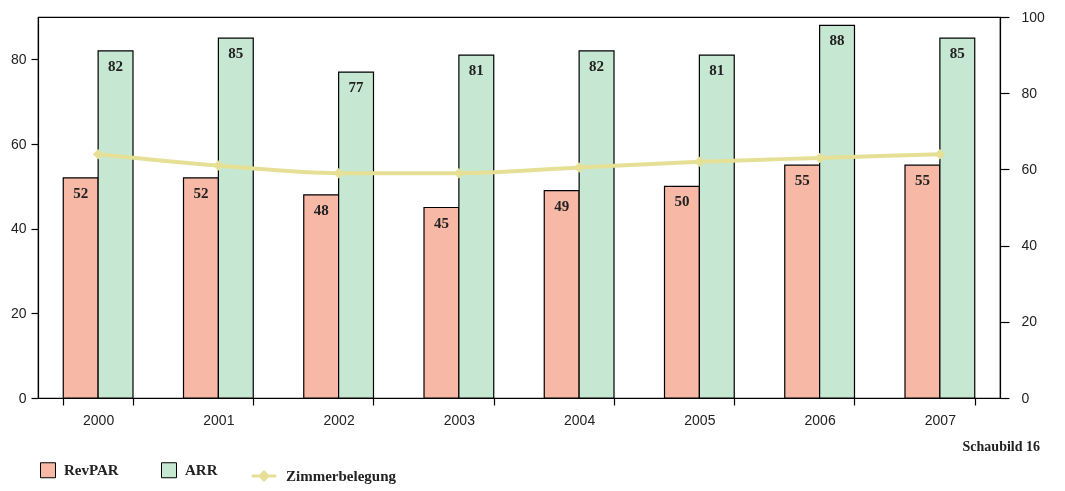 The width and height of the screenshot is (1065, 491). I want to click on y2-tick-label: 60, so click(1029, 168).